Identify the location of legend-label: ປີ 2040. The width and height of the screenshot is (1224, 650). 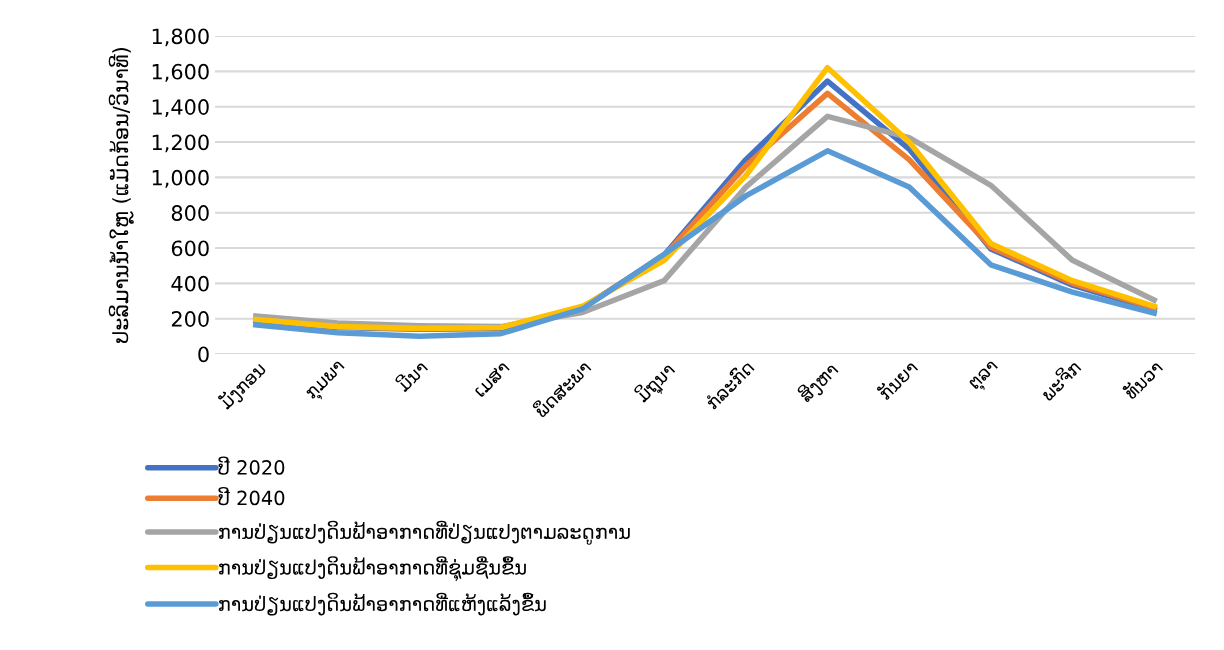
(251, 496).